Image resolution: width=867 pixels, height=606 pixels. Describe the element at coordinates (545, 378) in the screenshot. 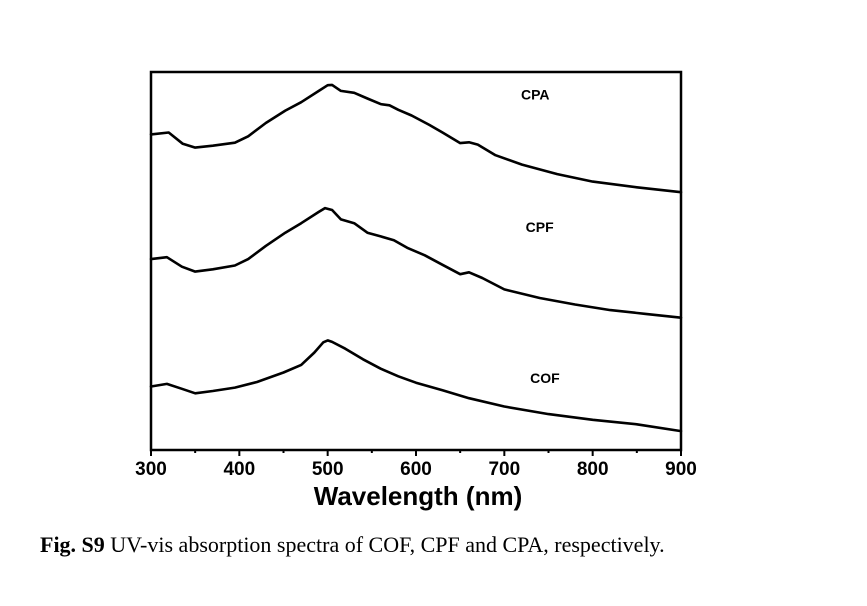

I see `series-label-cof: COF` at that location.